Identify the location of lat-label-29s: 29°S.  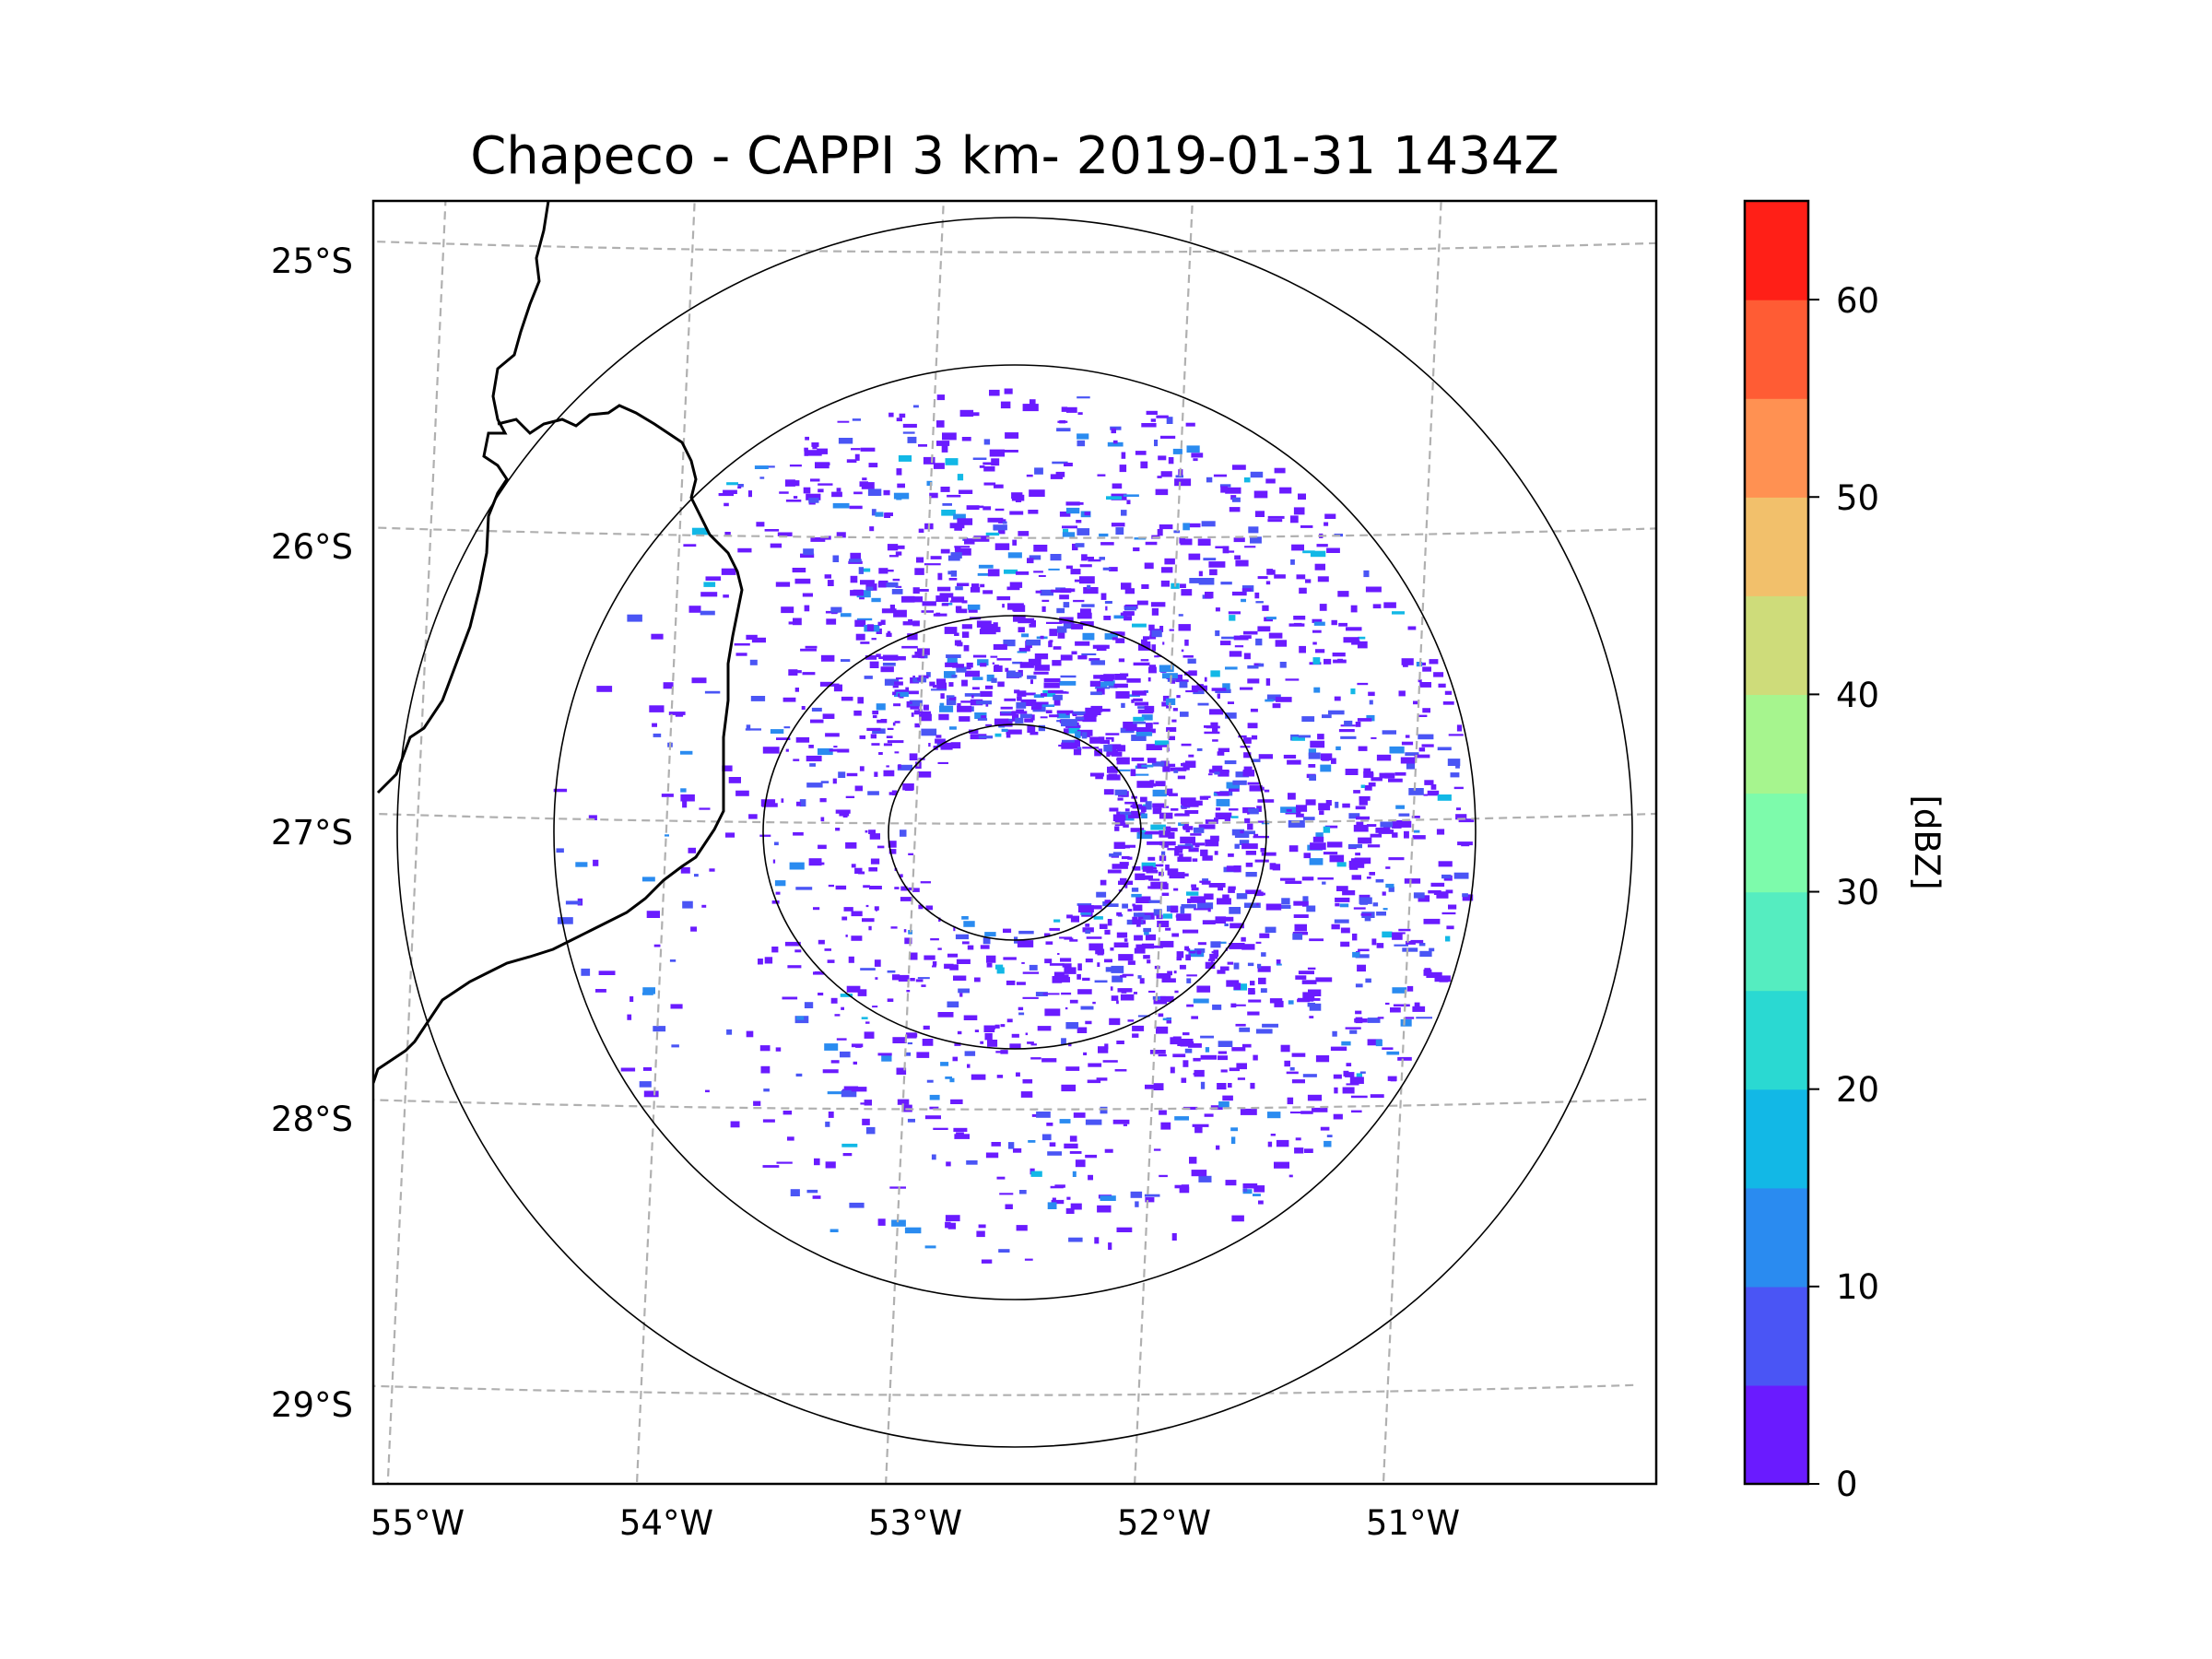
(312, 1405).